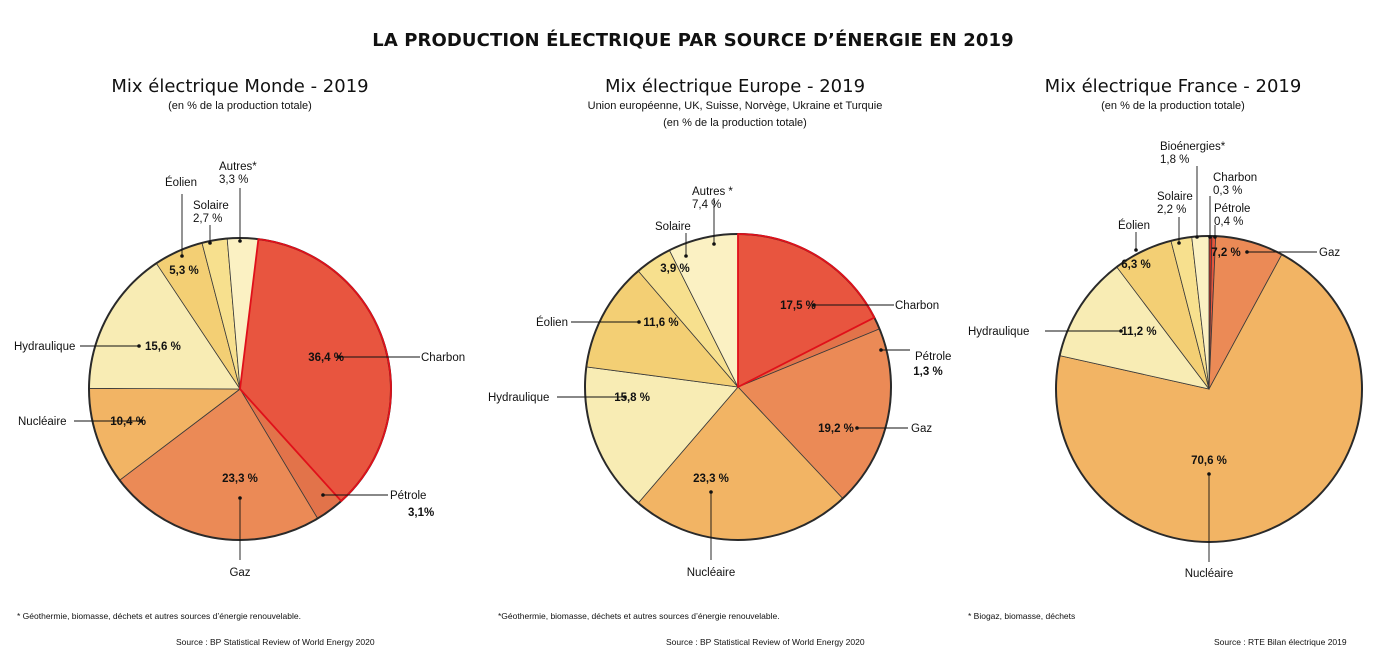 Image resolution: width=1386 pixels, height=663 pixels. Describe the element at coordinates (183, 271) in the screenshot. I see `slice-value-label-eolien: 5,3 %` at that location.